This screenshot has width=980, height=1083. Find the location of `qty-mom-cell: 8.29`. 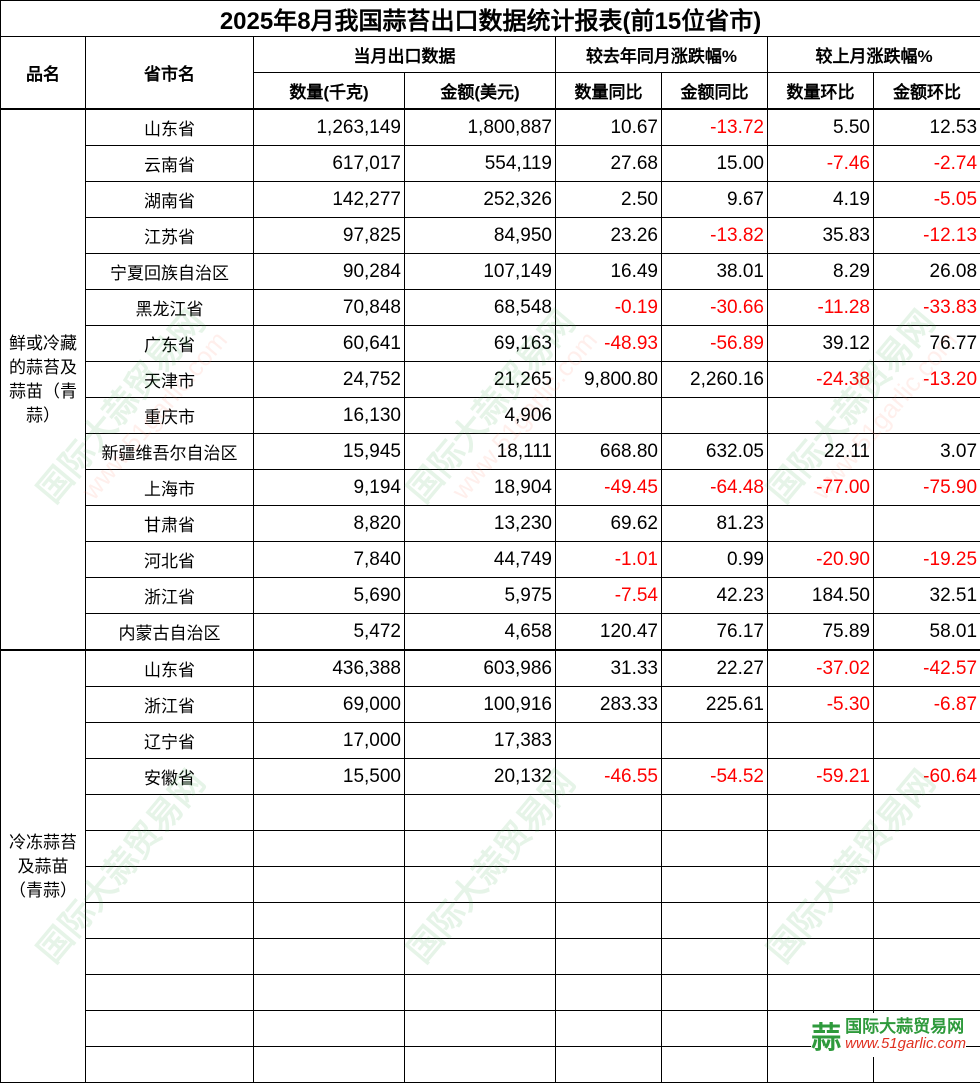

qty-mom-cell: 8.29 is located at coordinates (821, 272).